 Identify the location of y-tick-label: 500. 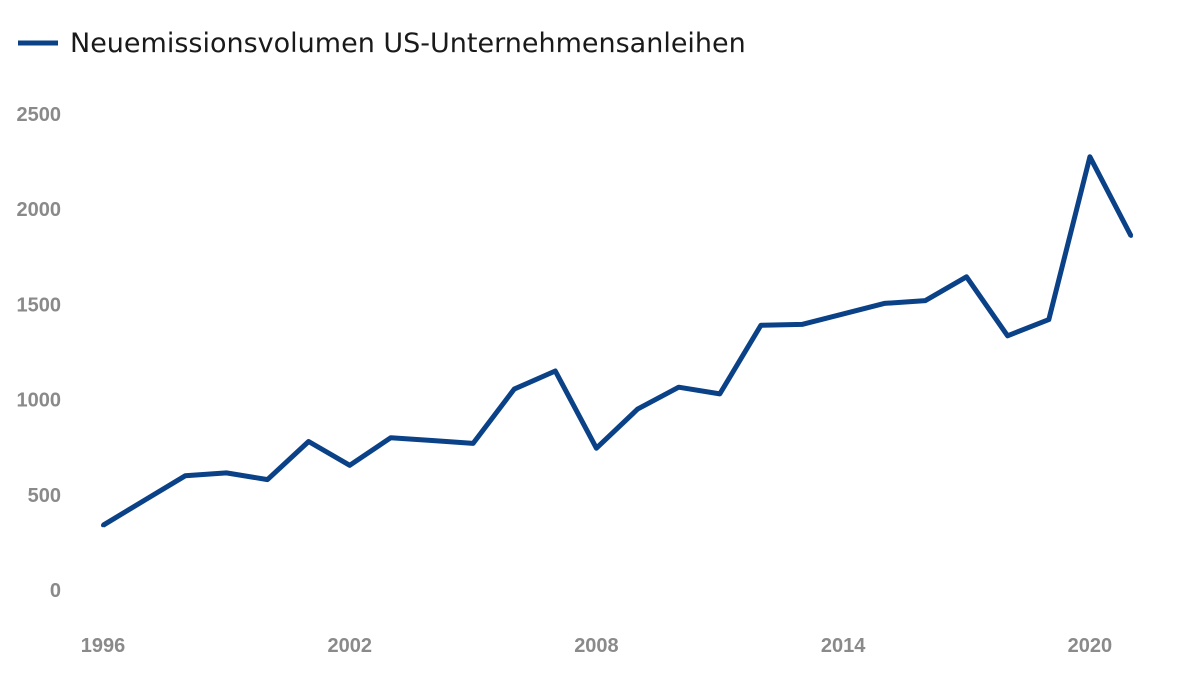
(44, 496).